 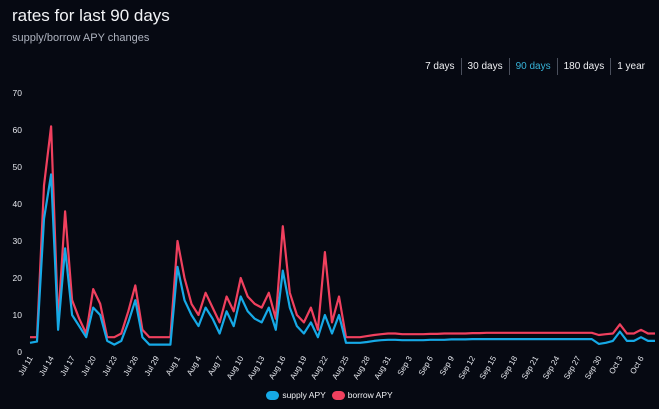 What do you see at coordinates (447, 365) in the screenshot?
I see `x-tick-label: Sep 9` at bounding box center [447, 365].